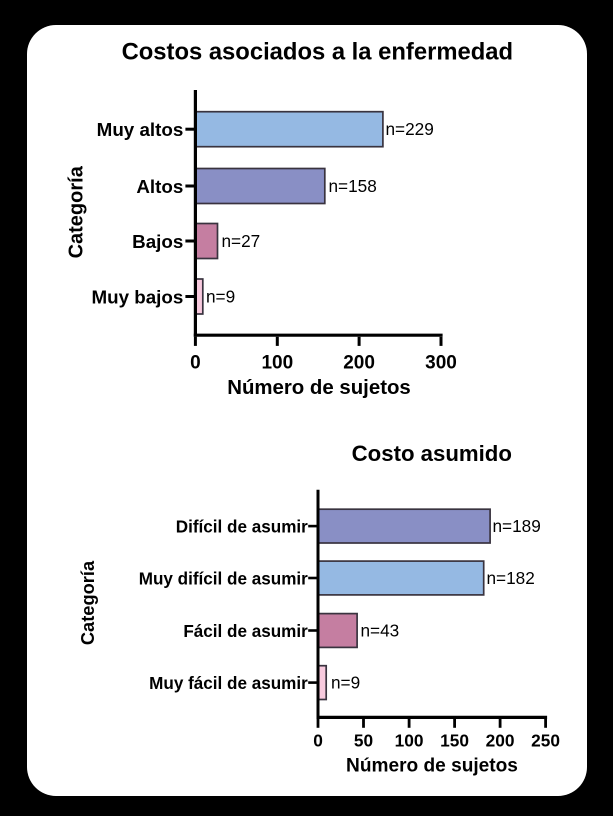 The image size is (613, 816). Describe the element at coordinates (511, 578) in the screenshot. I see `svg-text: n=182` at that location.